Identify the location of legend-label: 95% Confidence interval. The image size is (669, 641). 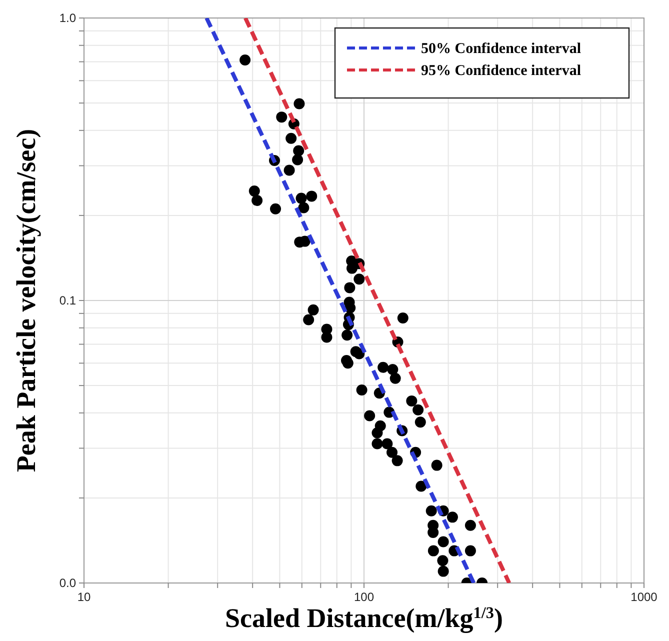
(501, 71).